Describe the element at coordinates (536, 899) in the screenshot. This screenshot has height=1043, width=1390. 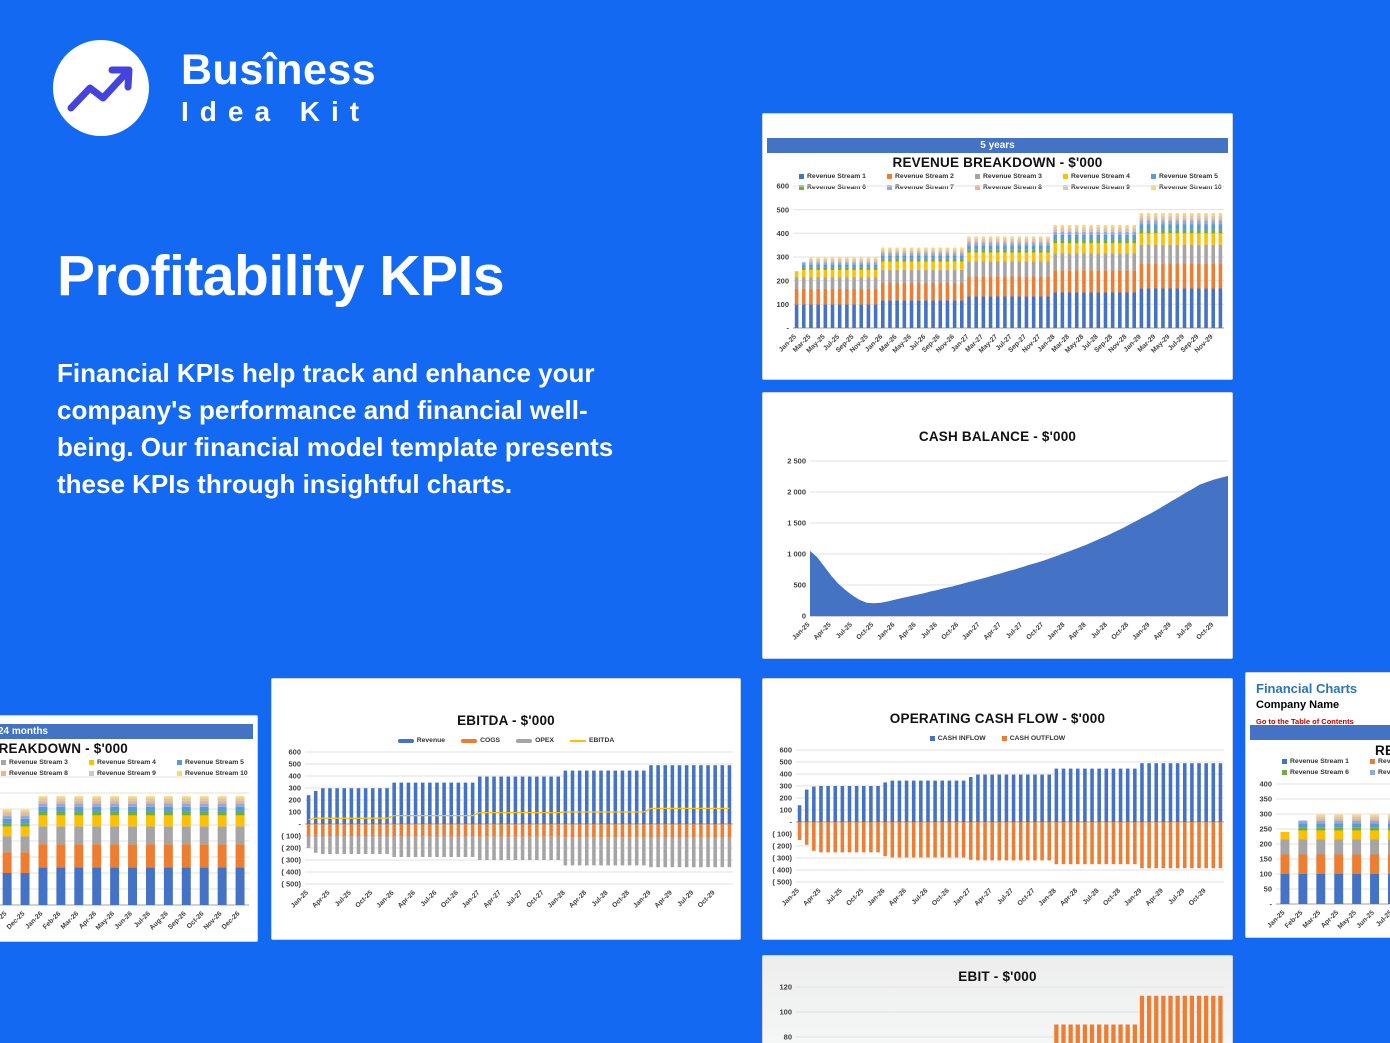
I see `svg-text: Oct-27` at that location.